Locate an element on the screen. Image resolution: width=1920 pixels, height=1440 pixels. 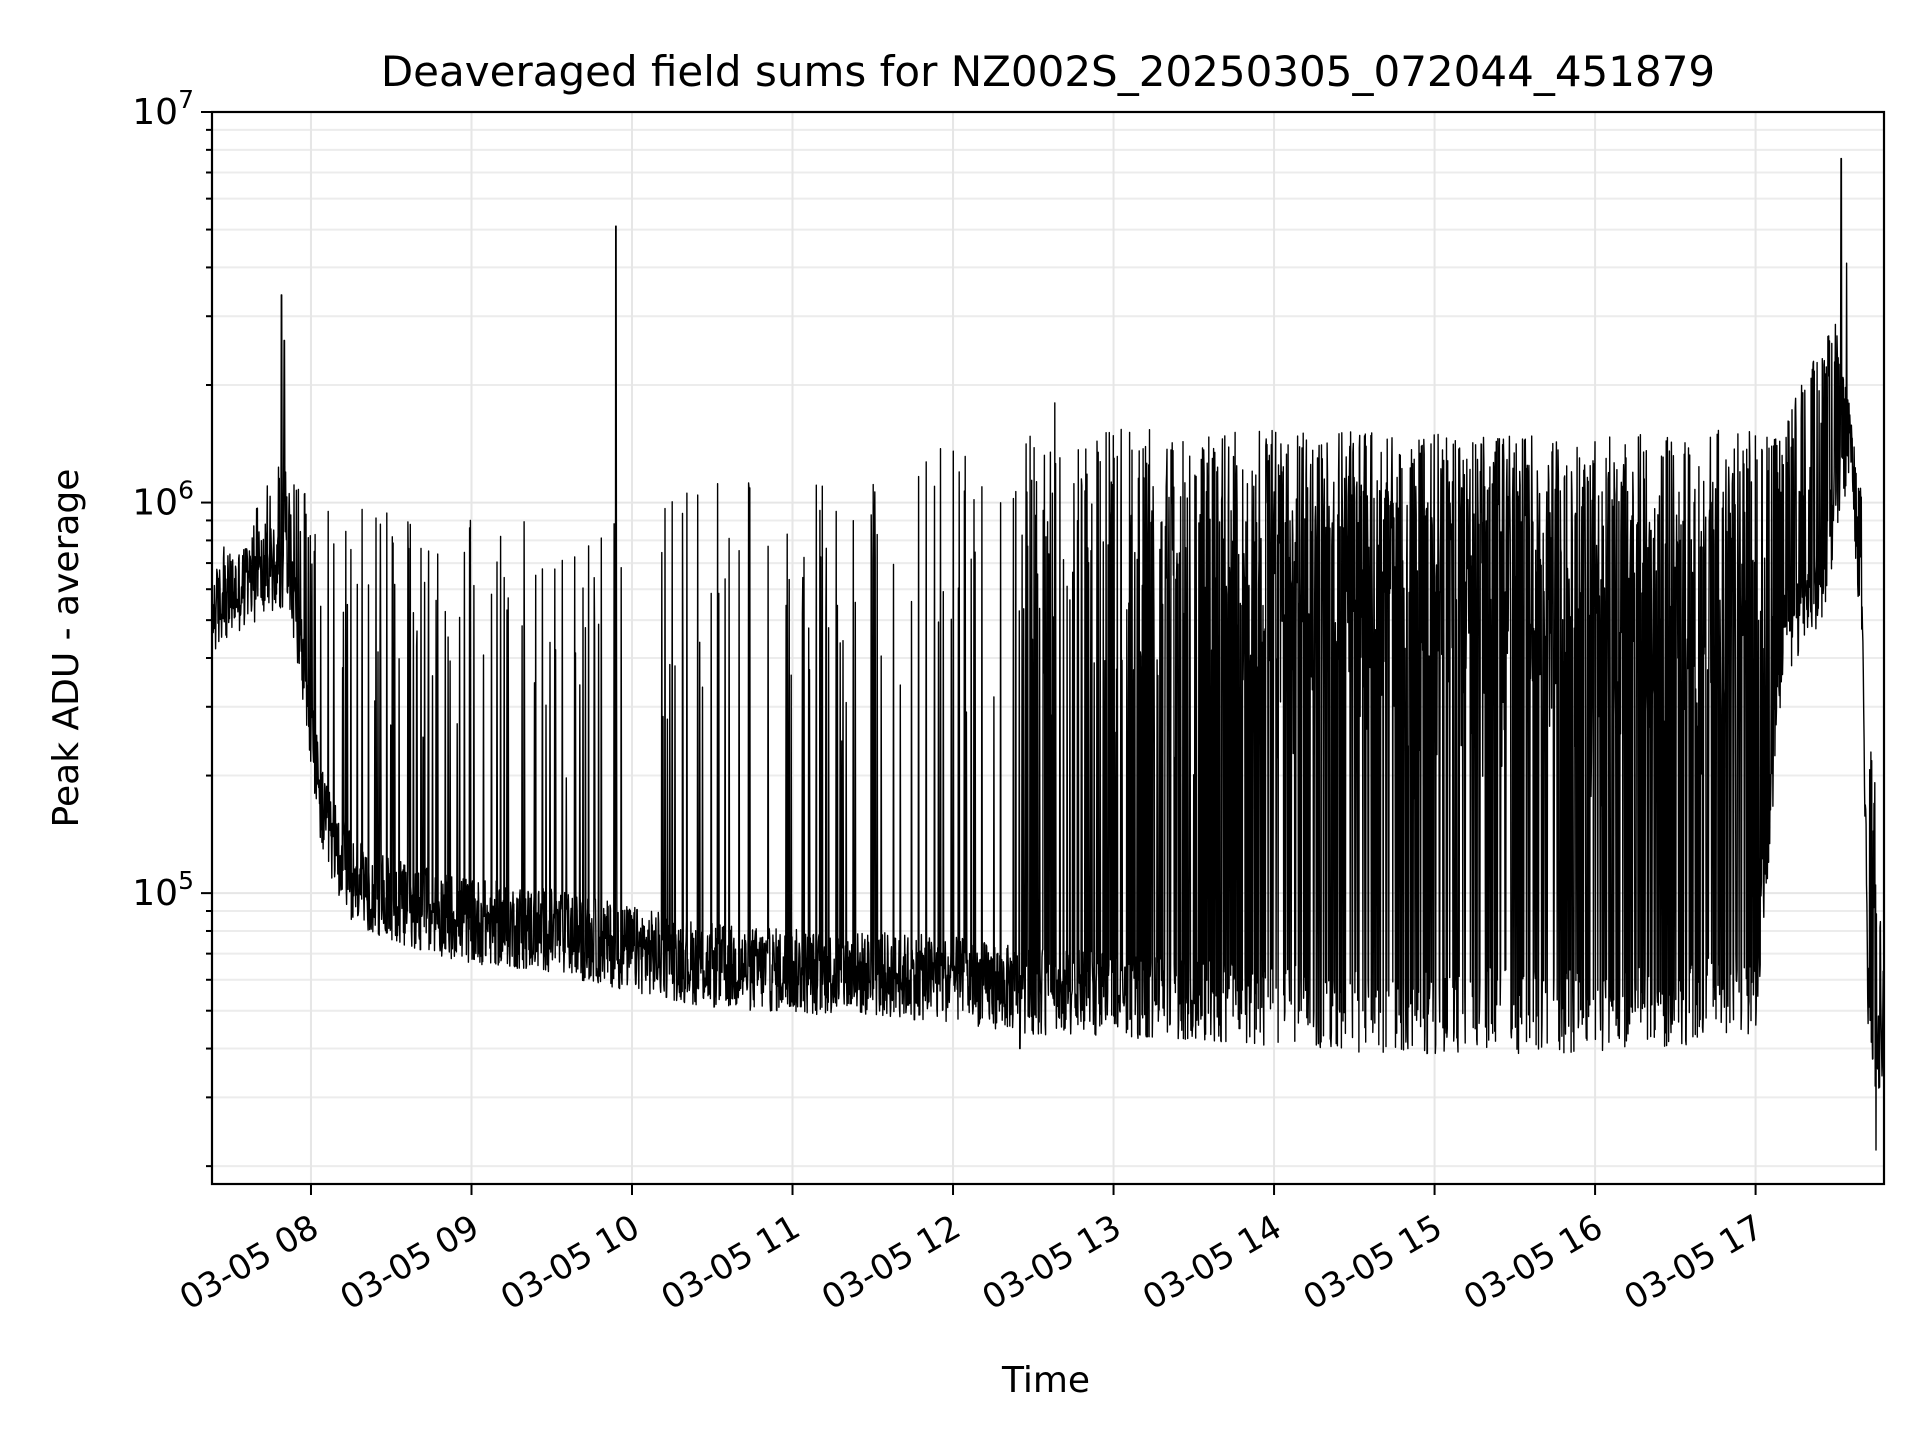
y-tick-label: 10⁵ is located at coordinates (163, 890).